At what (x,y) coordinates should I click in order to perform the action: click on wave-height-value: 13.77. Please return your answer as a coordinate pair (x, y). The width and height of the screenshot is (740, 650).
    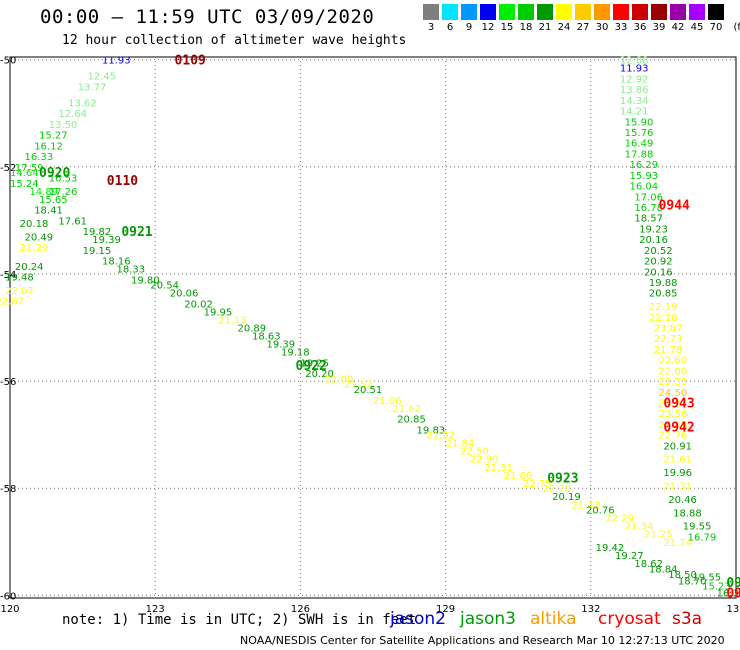
    Looking at the image, I should click on (92, 87).